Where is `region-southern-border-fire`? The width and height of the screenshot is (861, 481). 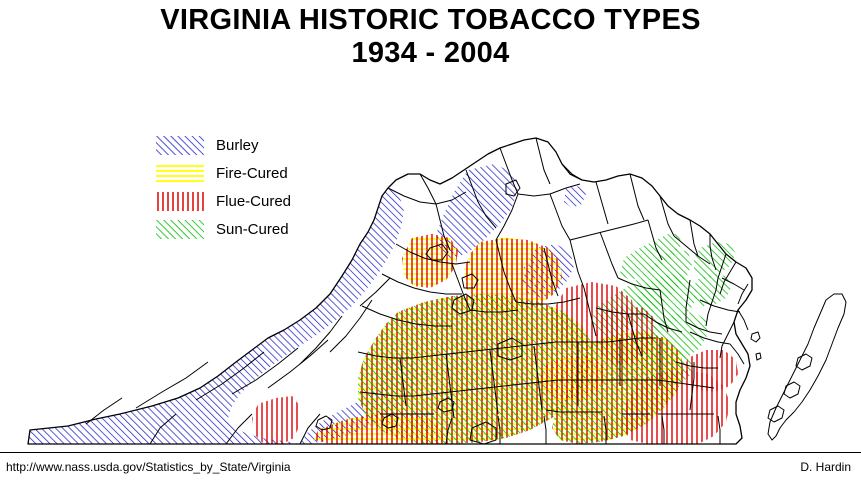
region-southern-border-fire is located at coordinates (379, 428).